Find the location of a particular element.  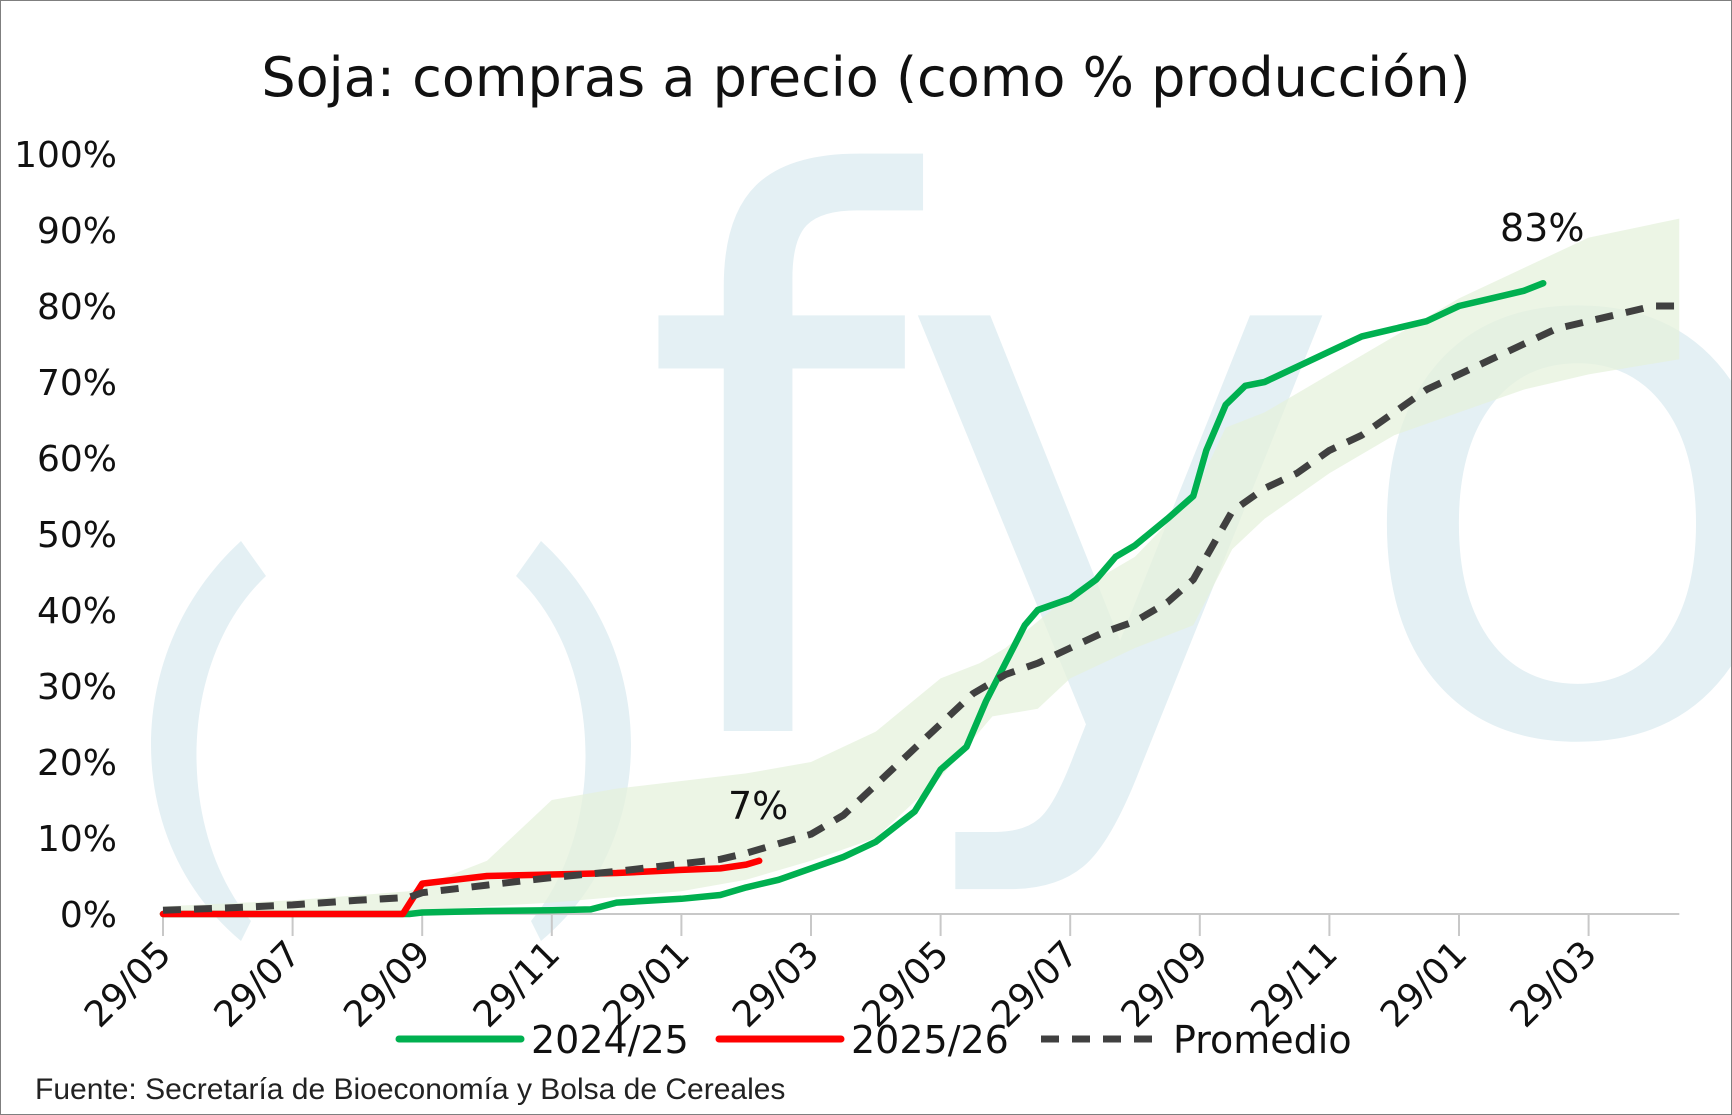

y-tick-label: 60% is located at coordinates (77, 459).